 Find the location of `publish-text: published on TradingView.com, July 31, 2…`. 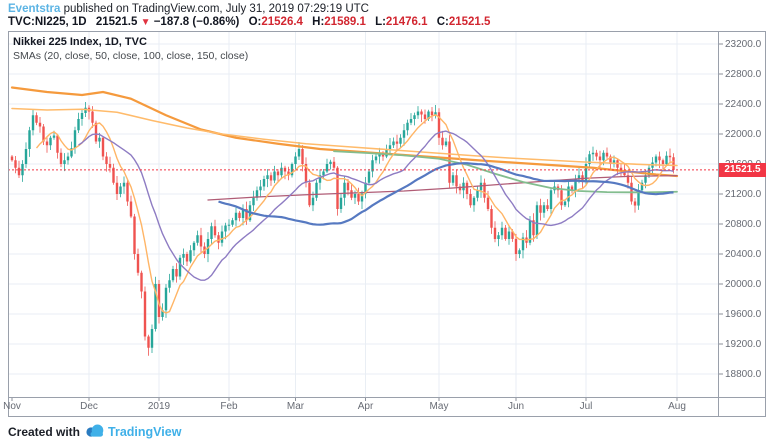

publish-text: published on TradingView.com, July 31, 2… is located at coordinates (214, 9).